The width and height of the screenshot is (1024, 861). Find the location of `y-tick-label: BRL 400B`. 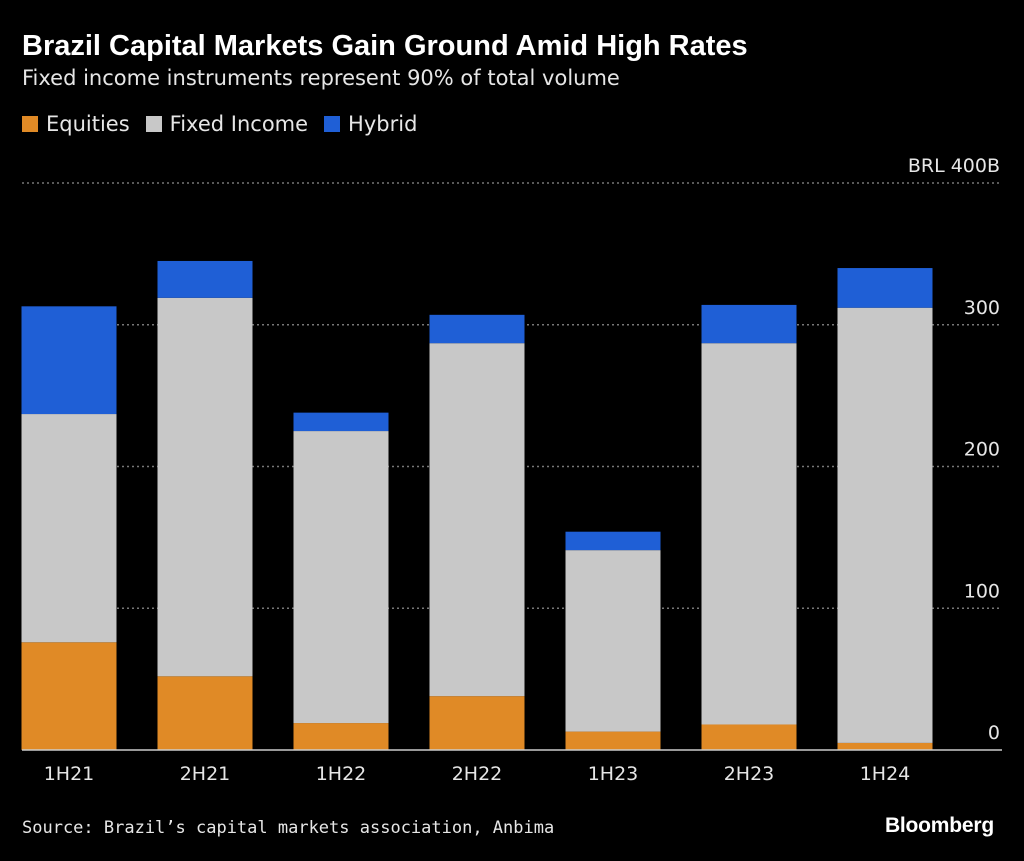

y-tick-label: BRL 400B is located at coordinates (954, 166).